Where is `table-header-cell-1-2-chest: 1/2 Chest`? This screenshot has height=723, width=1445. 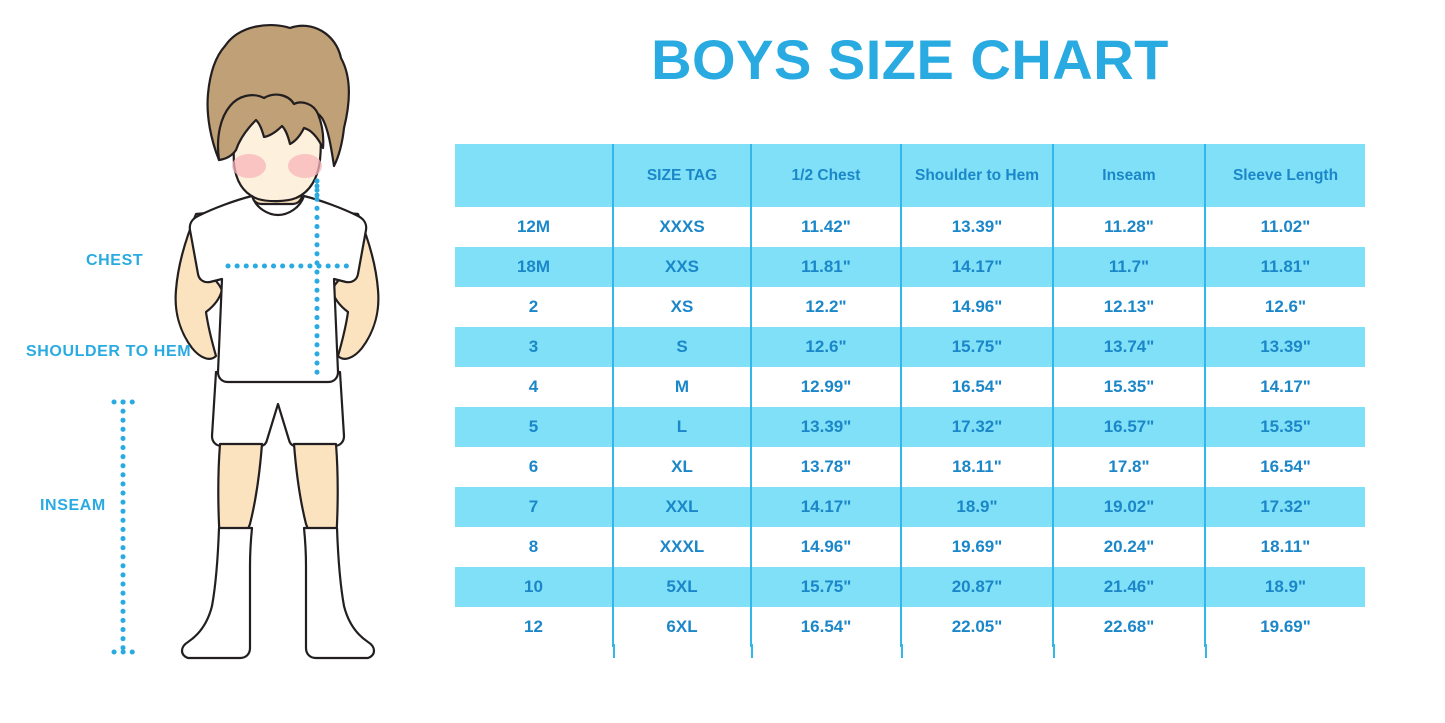
table-header-cell-1-2-chest: 1/2 Chest is located at coordinates (825, 175).